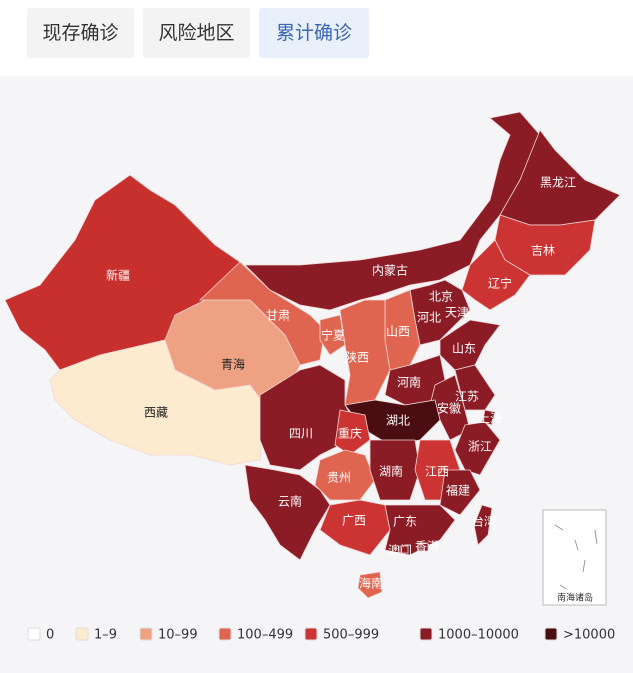 The width and height of the screenshot is (633, 673). What do you see at coordinates (354, 521) in the screenshot?
I see `region-label: 广西` at bounding box center [354, 521].